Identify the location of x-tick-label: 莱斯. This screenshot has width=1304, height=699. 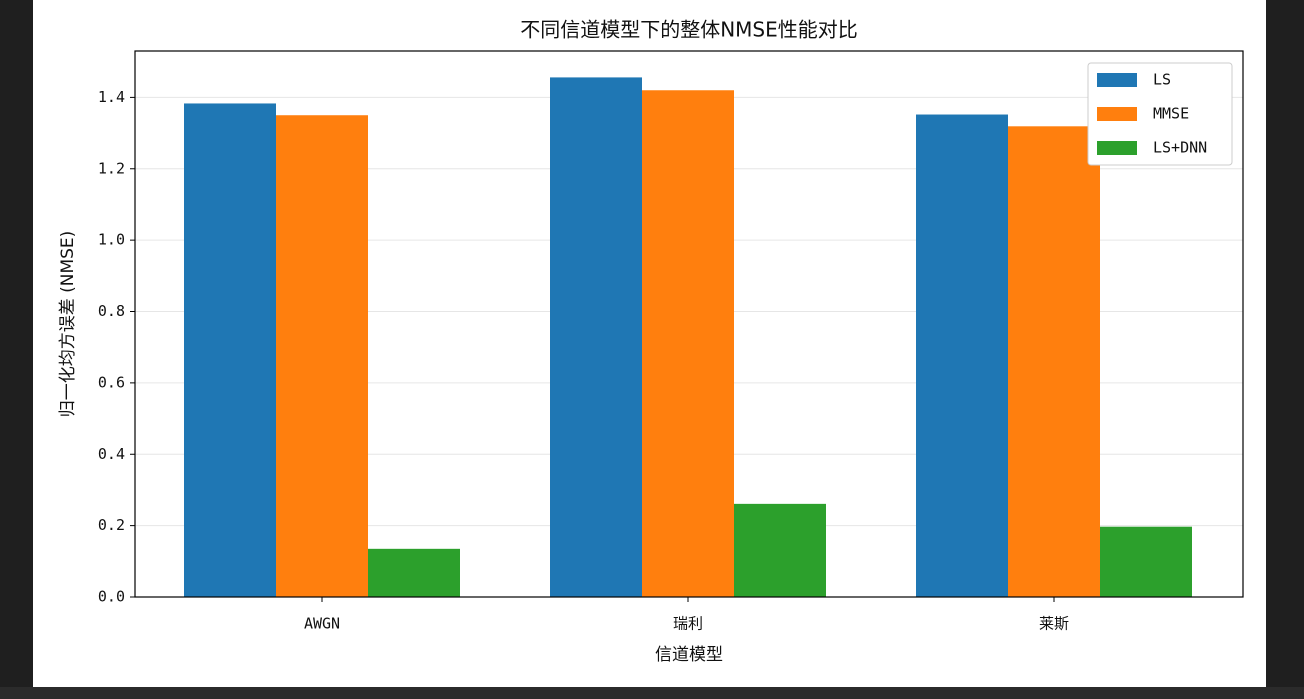
(1054, 624).